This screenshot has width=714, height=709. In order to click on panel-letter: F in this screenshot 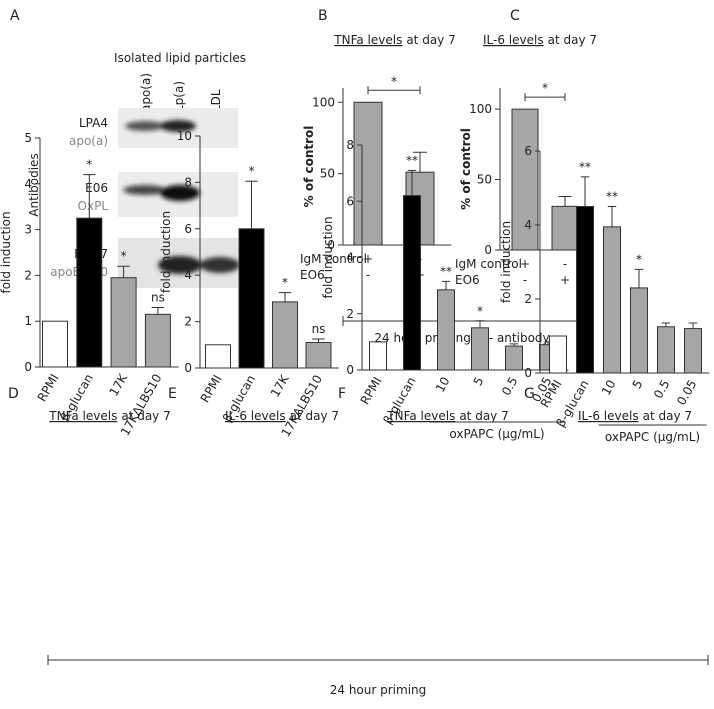, I will do `click(342, 394)`.